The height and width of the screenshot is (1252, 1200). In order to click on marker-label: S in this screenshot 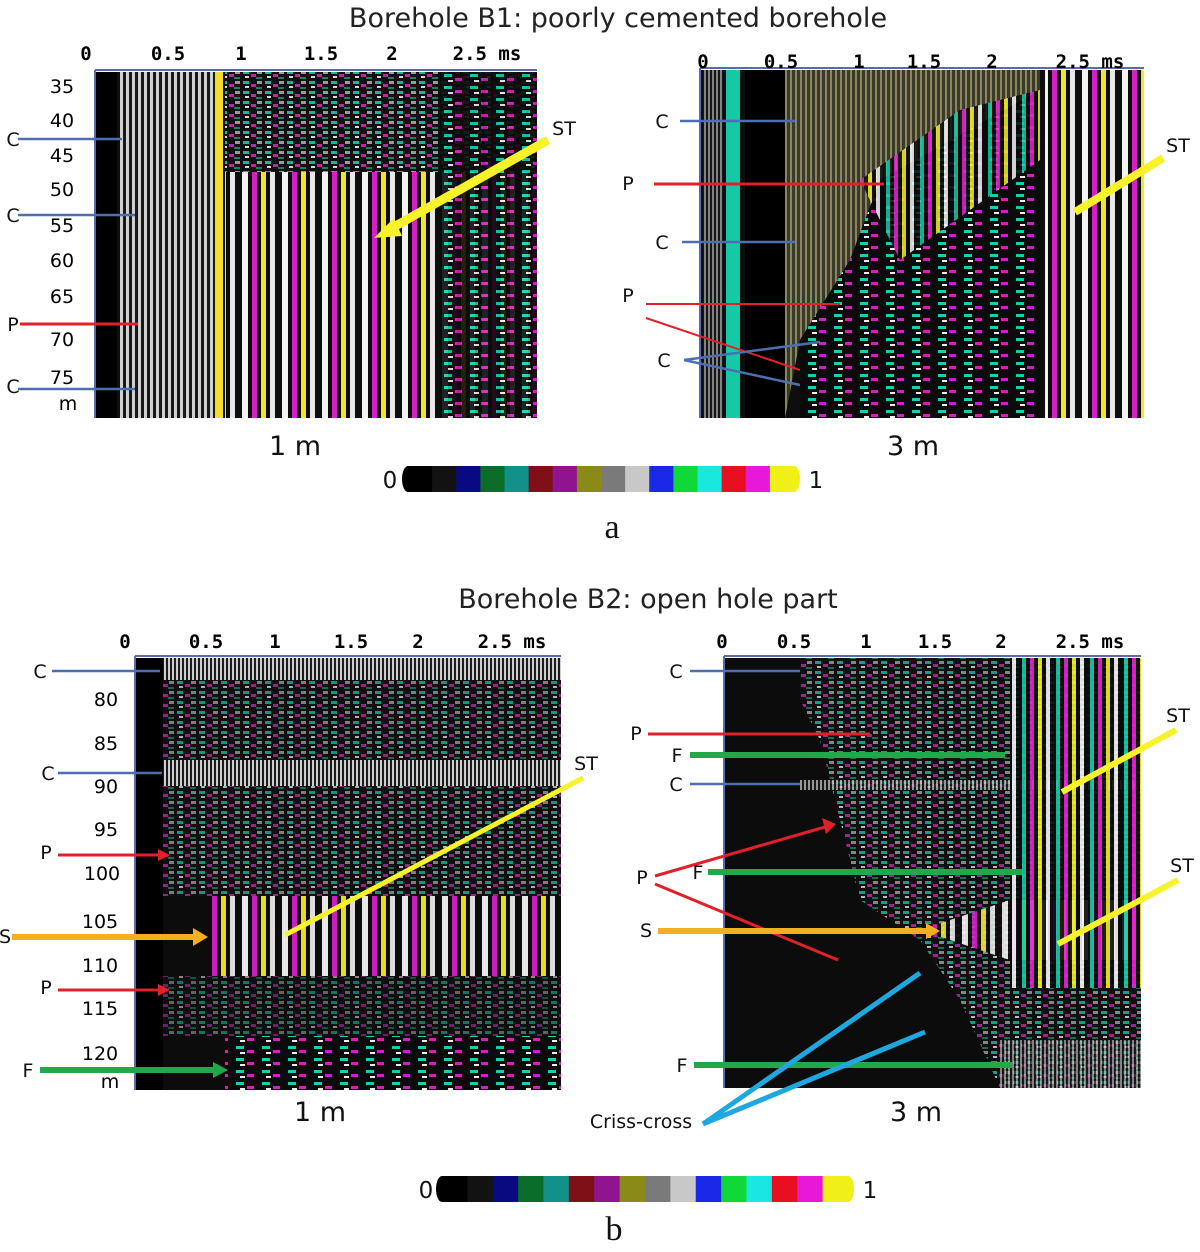, I will do `click(646, 931)`.